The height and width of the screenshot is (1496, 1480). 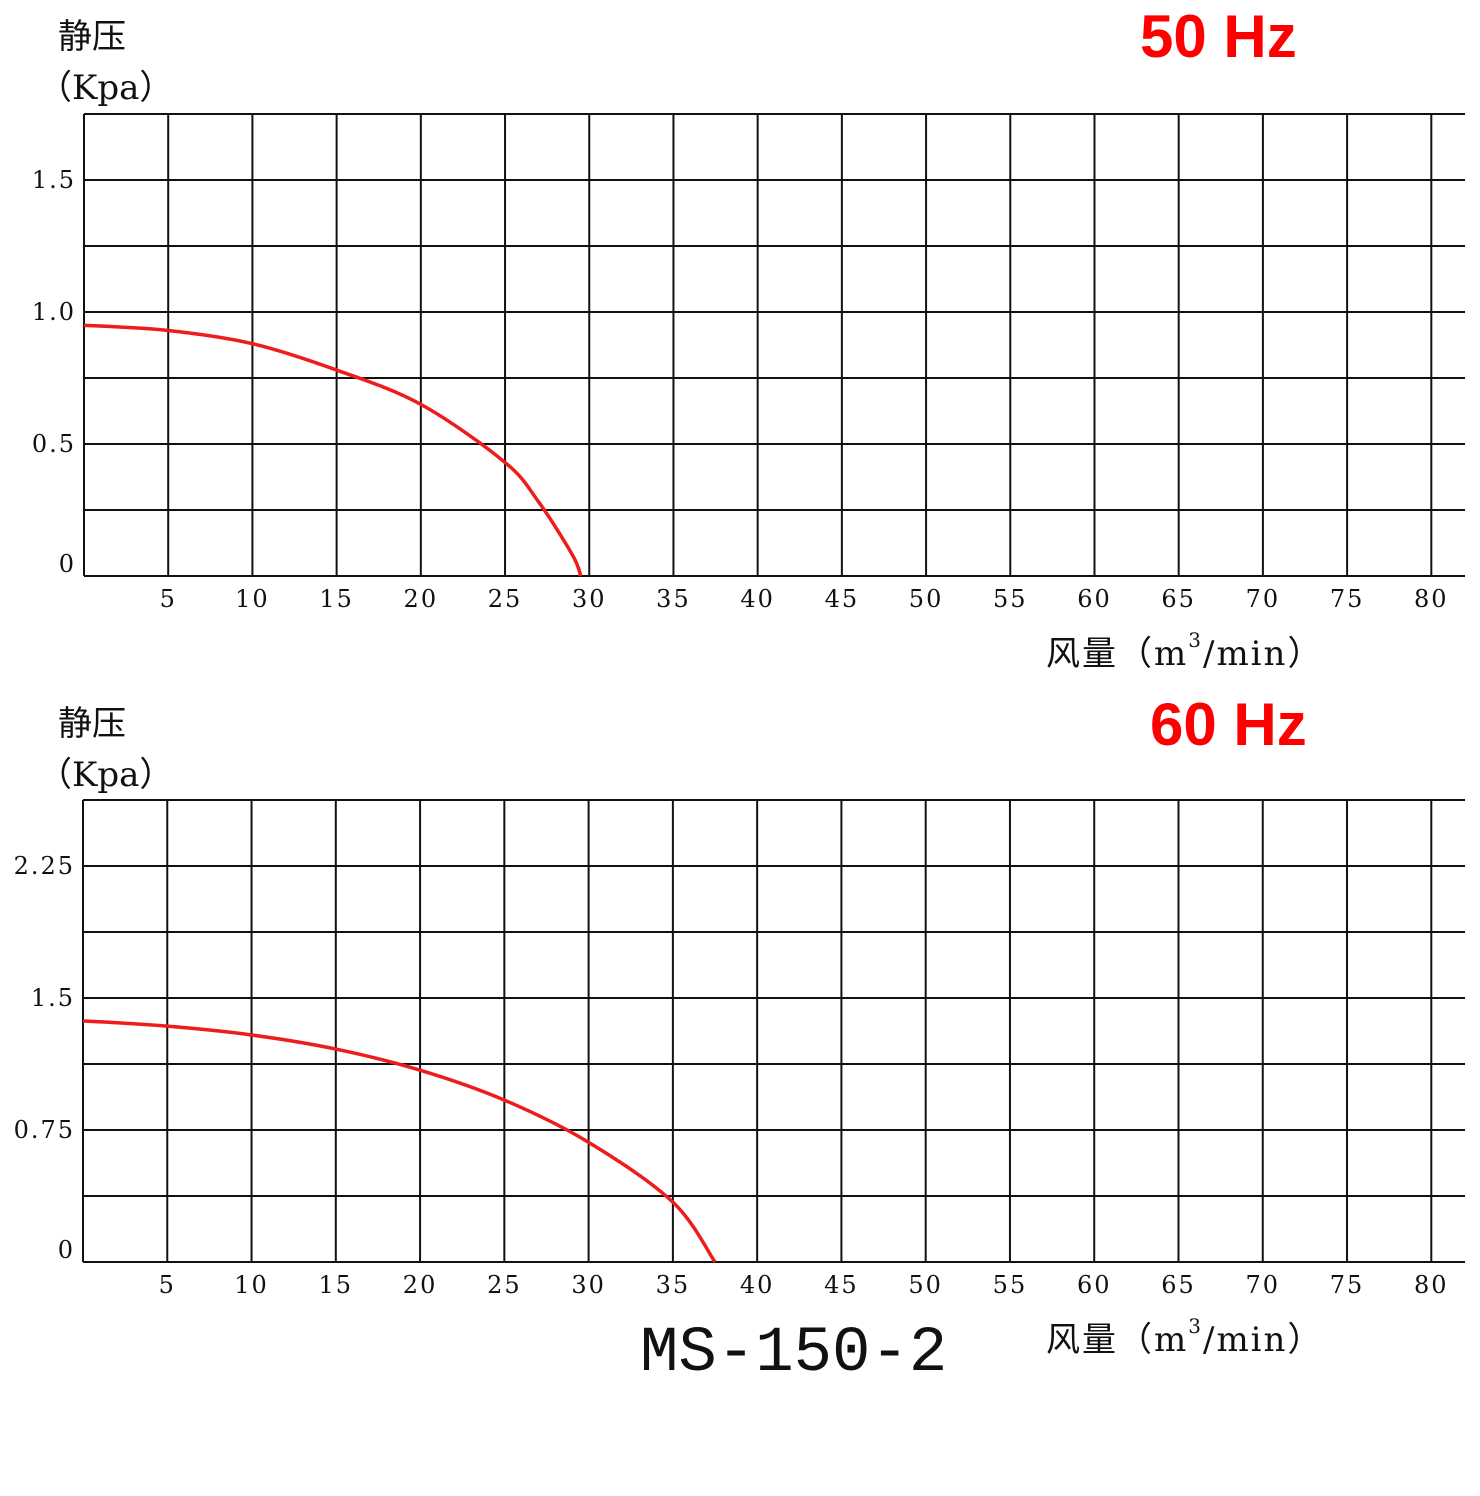 What do you see at coordinates (793, 1354) in the screenshot?
I see `model-label: MS-150-2` at bounding box center [793, 1354].